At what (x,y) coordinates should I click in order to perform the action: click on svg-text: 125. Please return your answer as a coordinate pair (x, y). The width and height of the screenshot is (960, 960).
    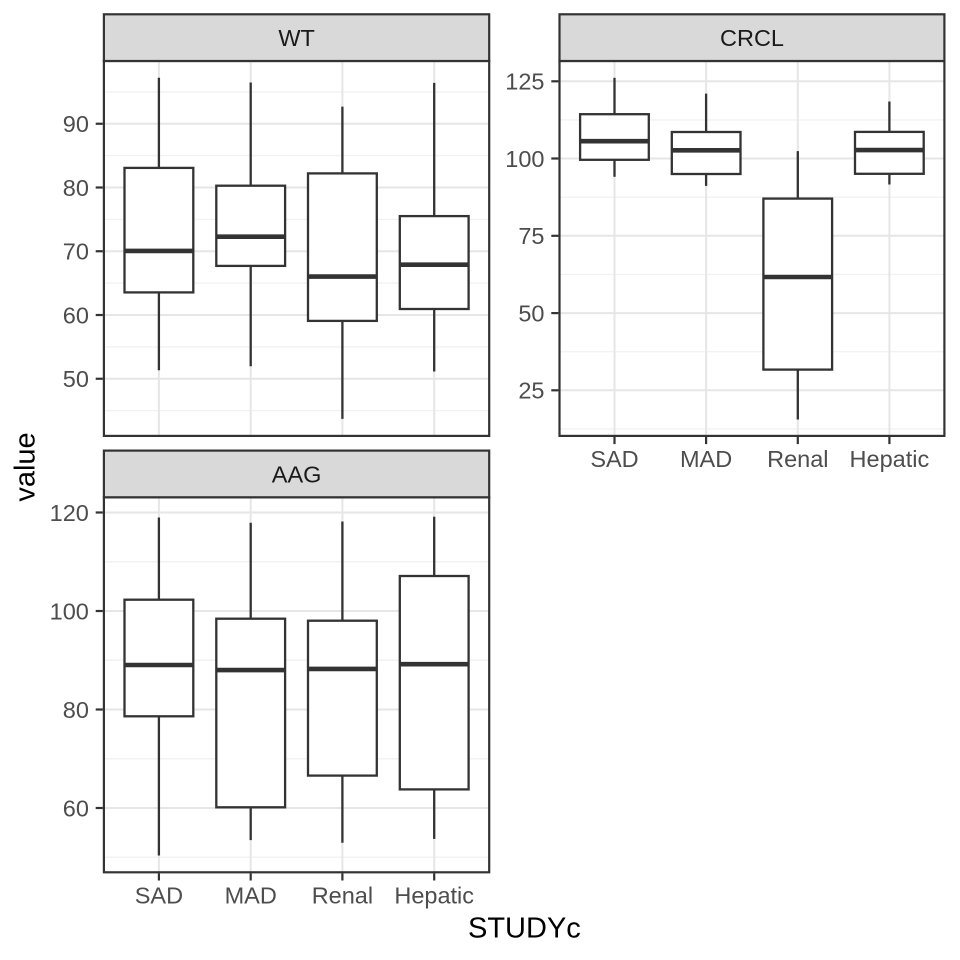
    Looking at the image, I should click on (524, 82).